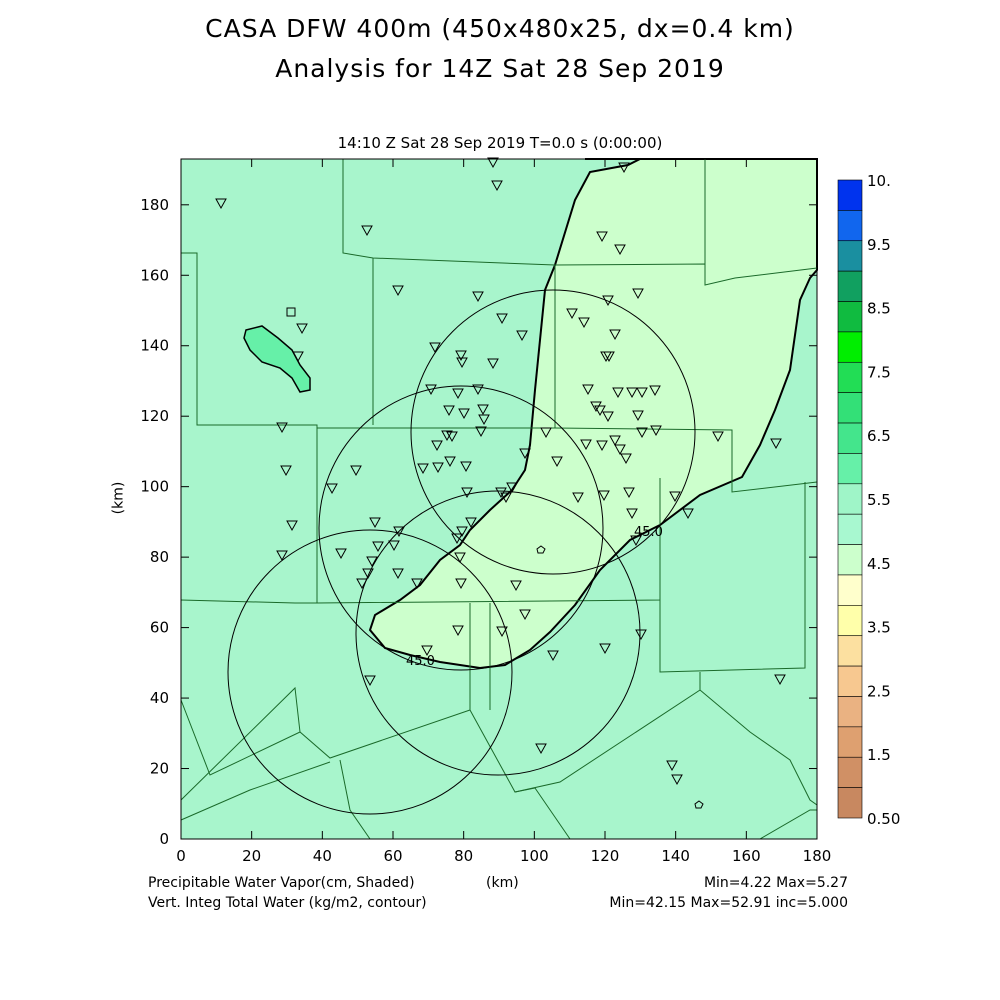 This screenshot has width=1000, height=1000. Describe the element at coordinates (251, 856) in the screenshot. I see `x-tick-label: 20` at that location.